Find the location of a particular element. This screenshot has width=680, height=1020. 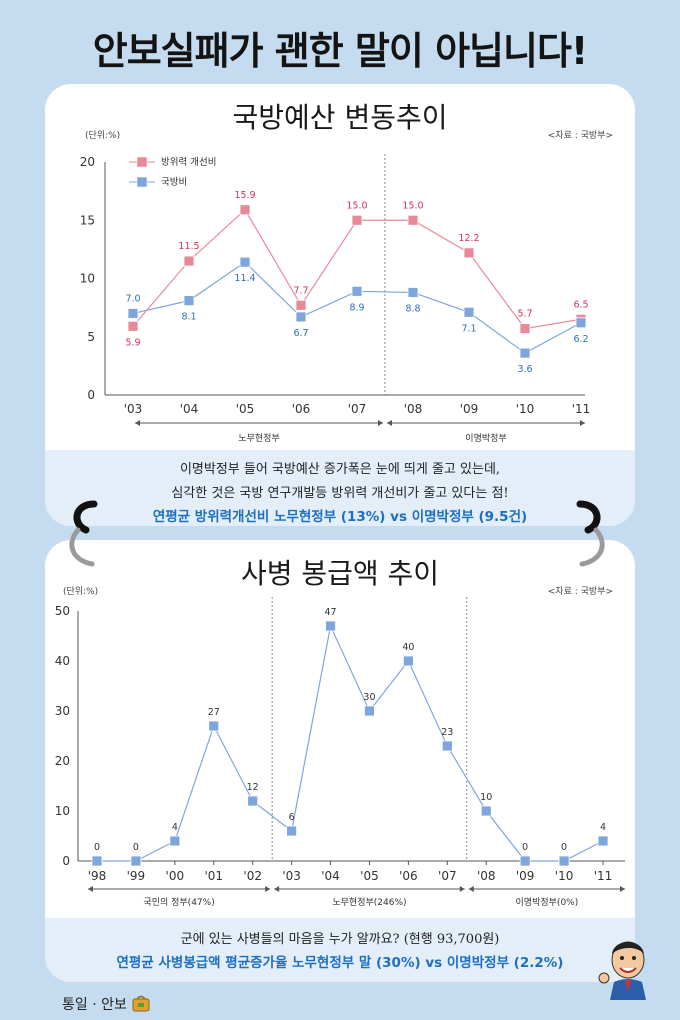

chart1-unit: (단위:%) is located at coordinates (103, 136).